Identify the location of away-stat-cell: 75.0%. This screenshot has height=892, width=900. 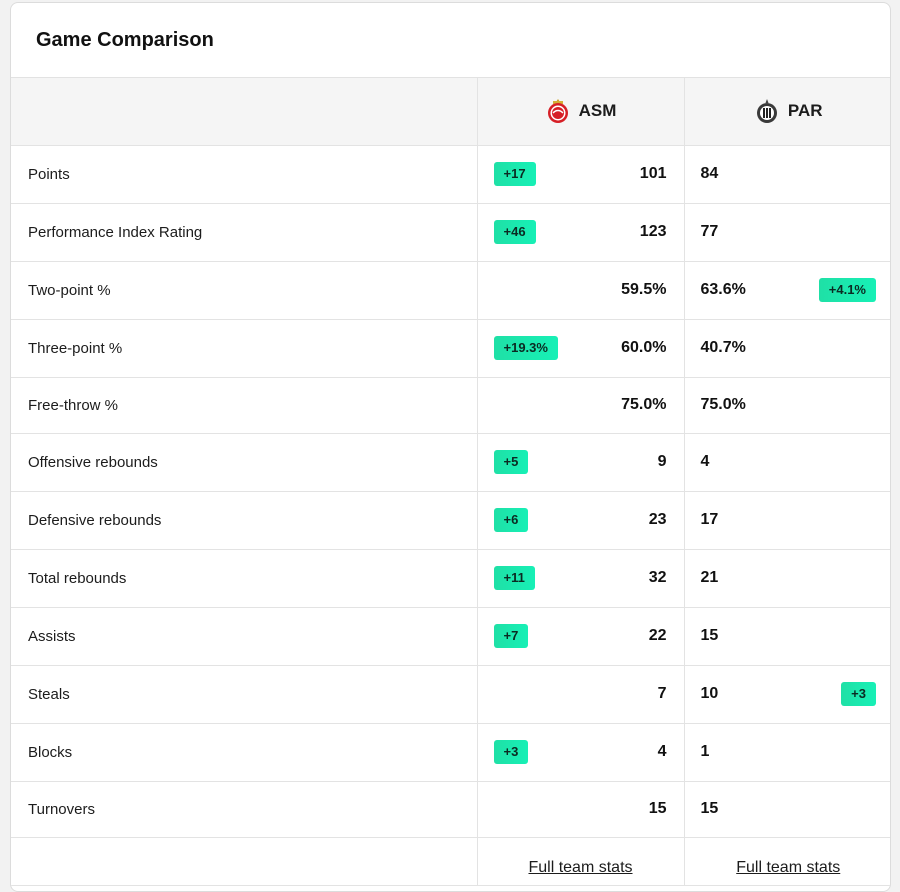
(786, 405).